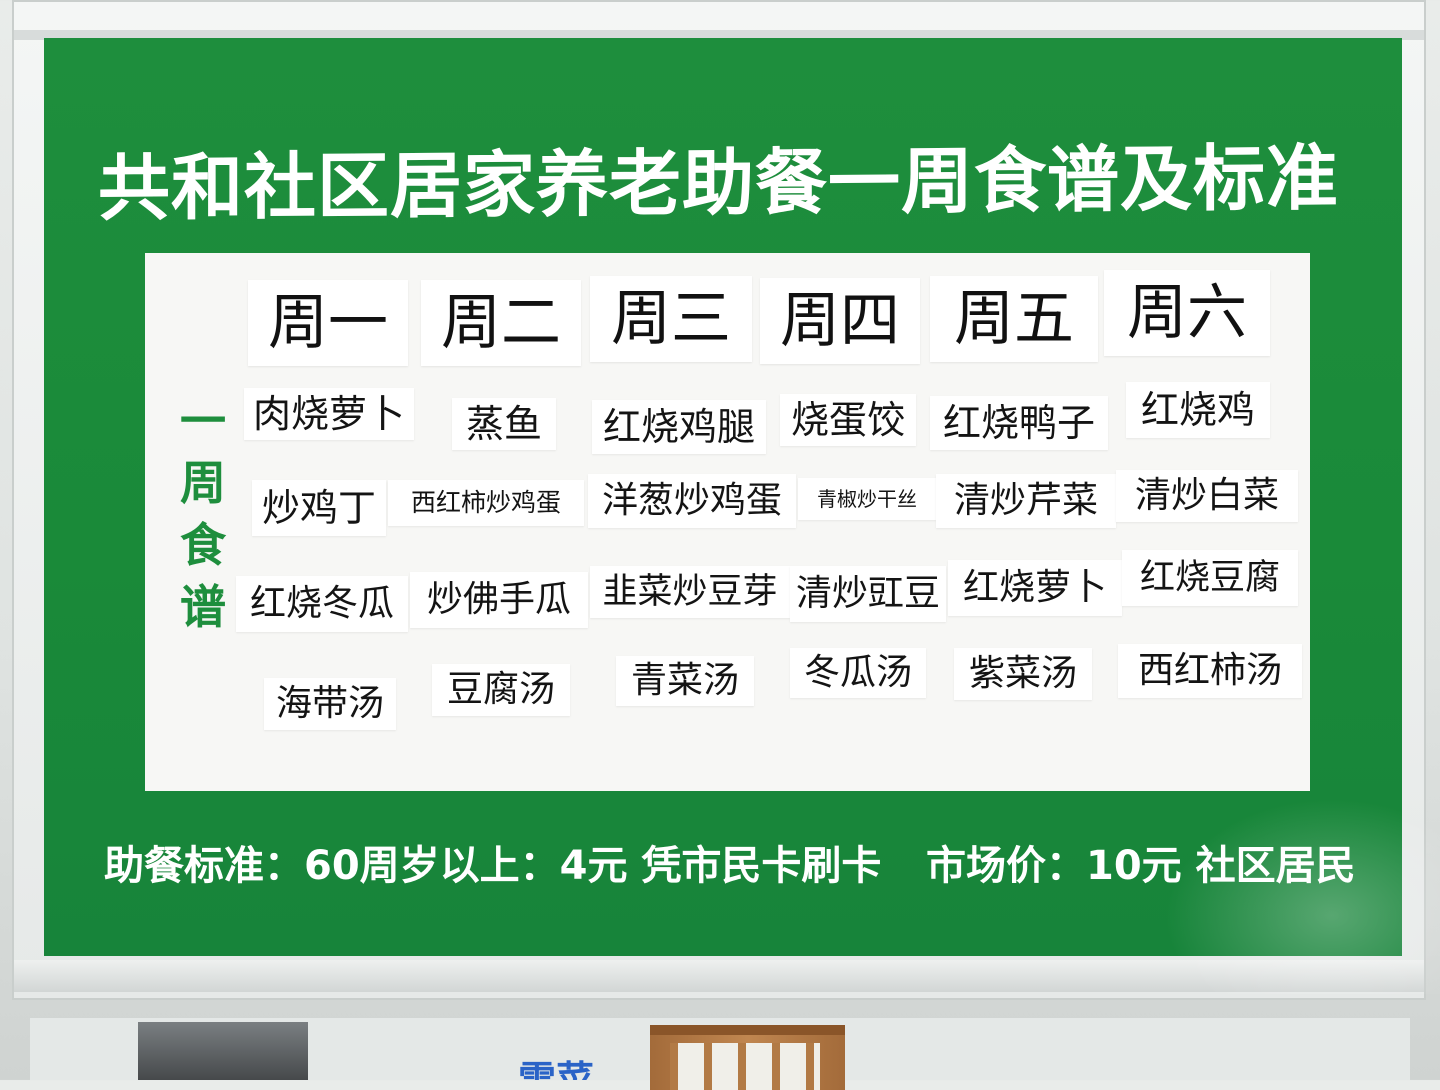 Image resolution: width=1440 pixels, height=1090 pixels. Describe the element at coordinates (203, 545) in the screenshot. I see `side-label-char: 食` at that location.